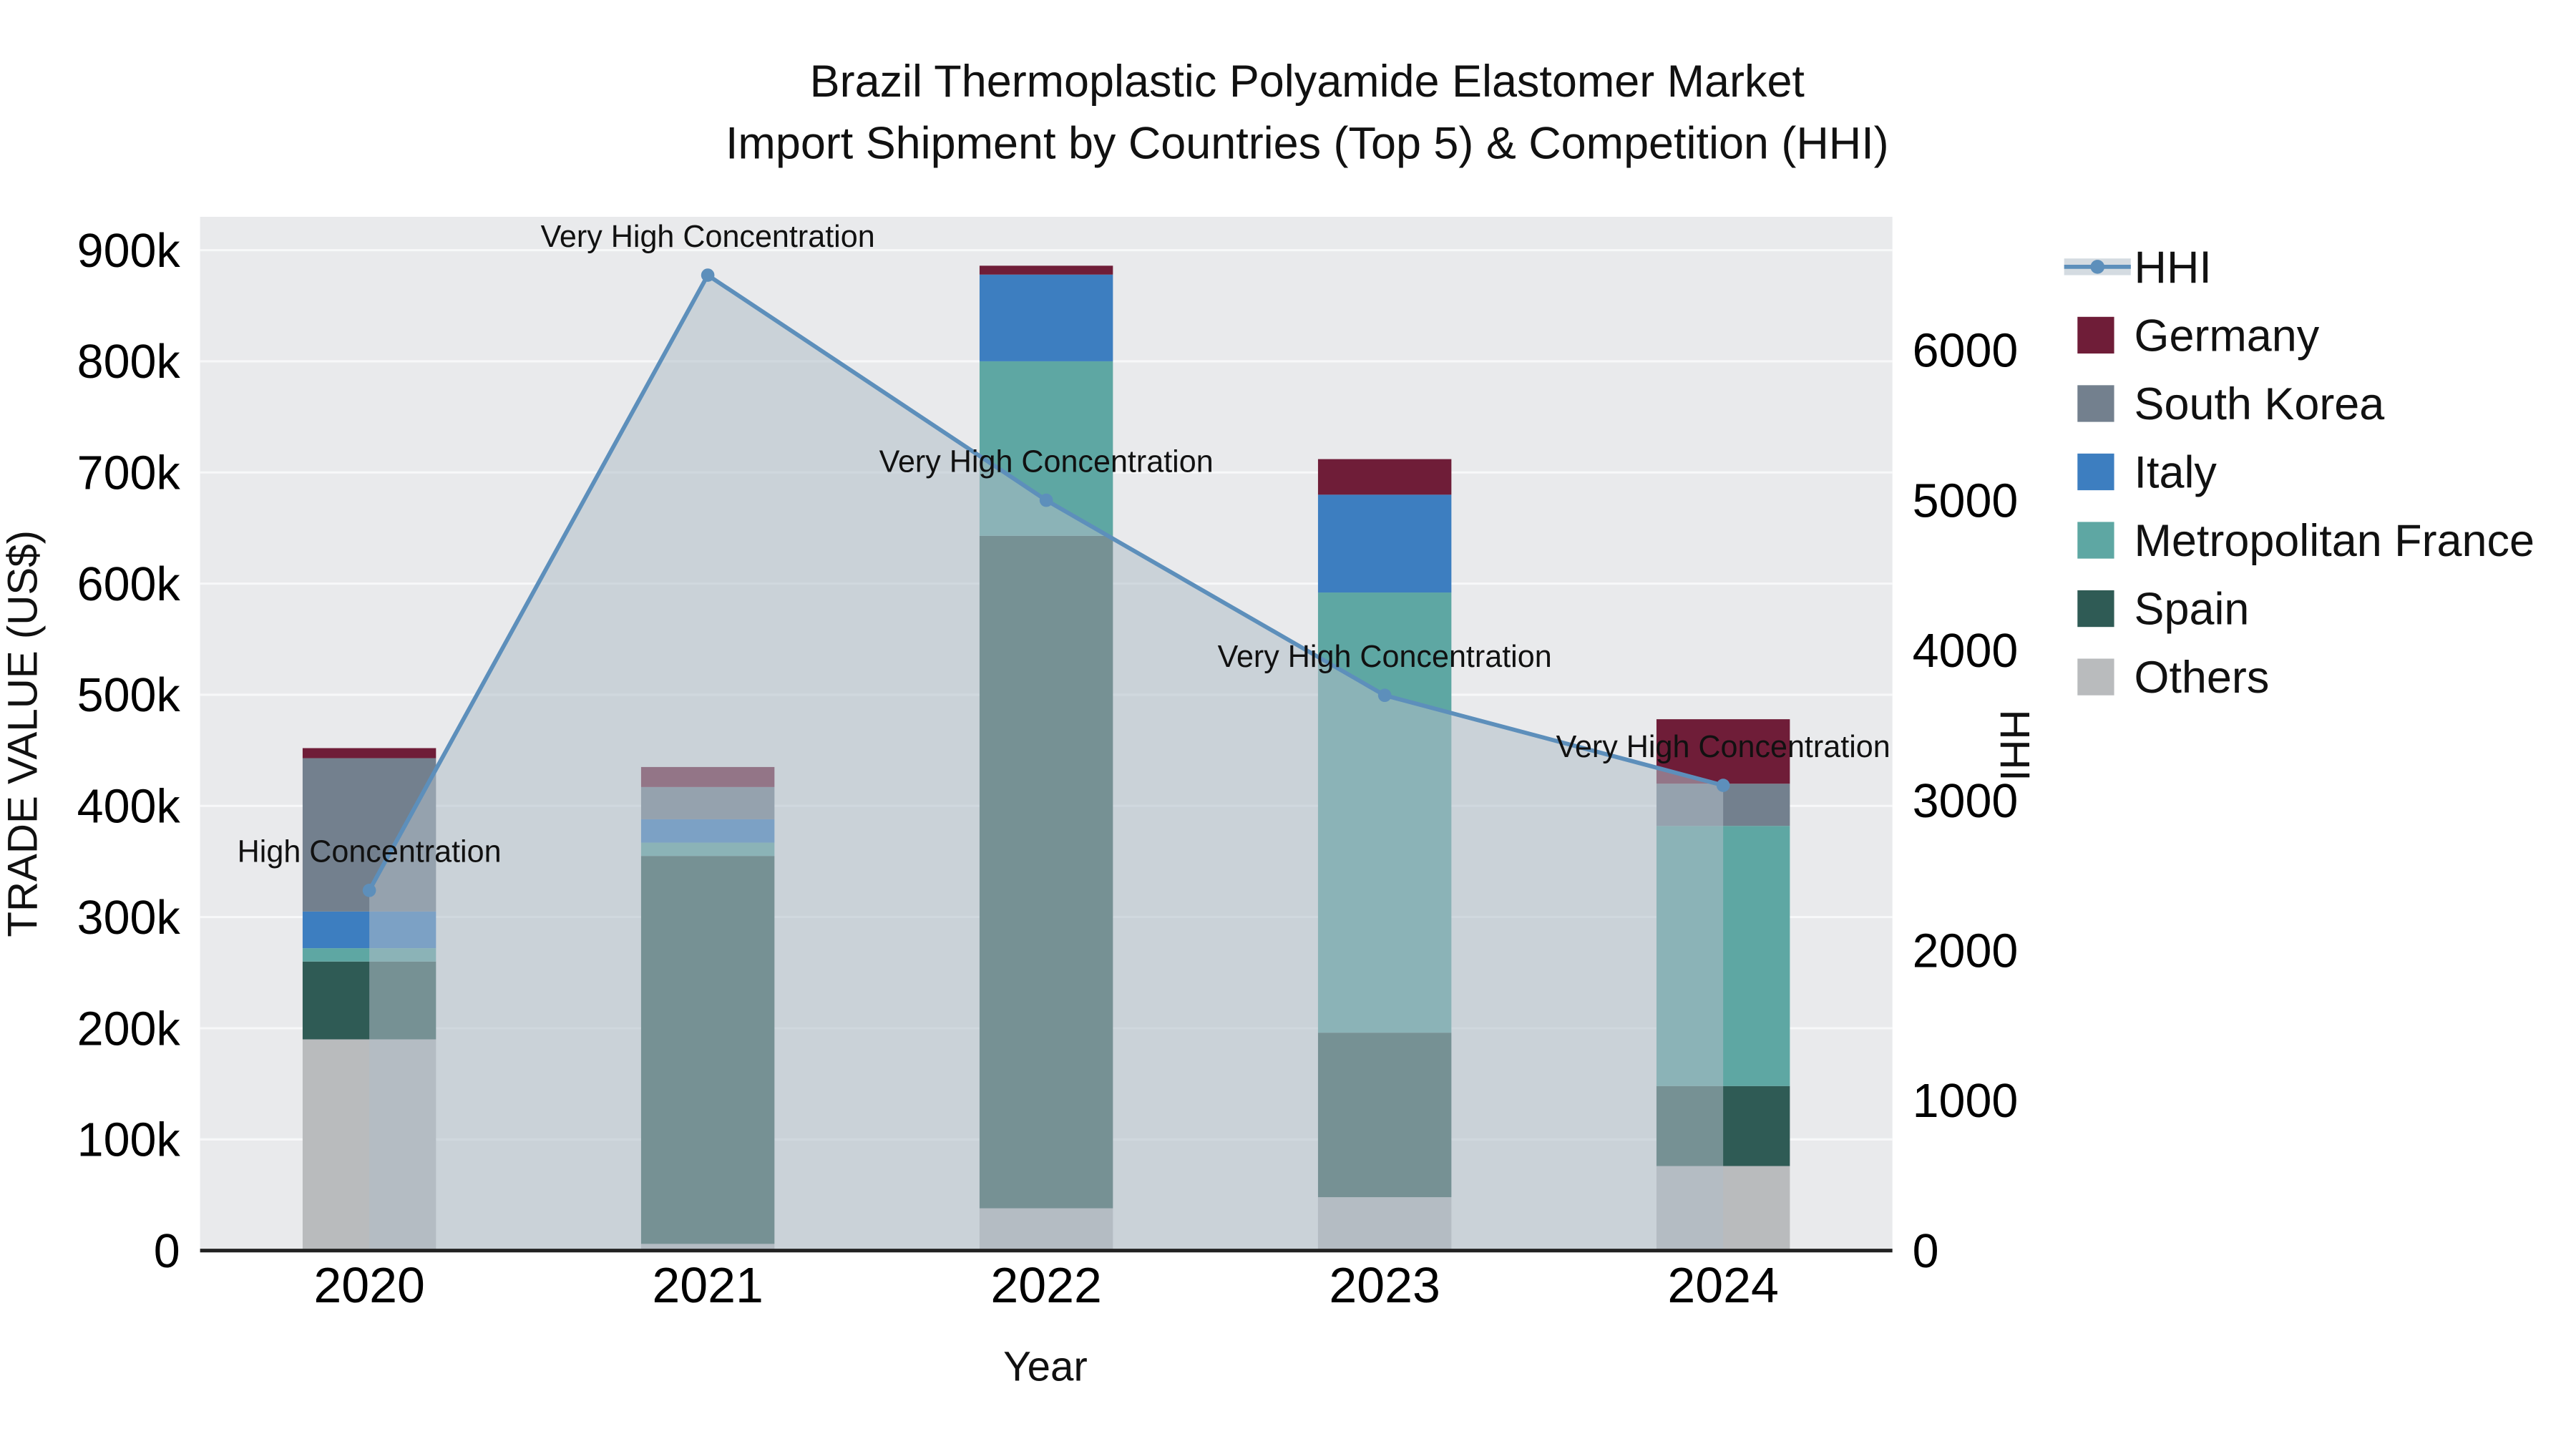 Image resolution: width=2576 pixels, height=1449 pixels. Describe the element at coordinates (1045, 1285) in the screenshot. I see `x-tick-2022: 2022` at that location.